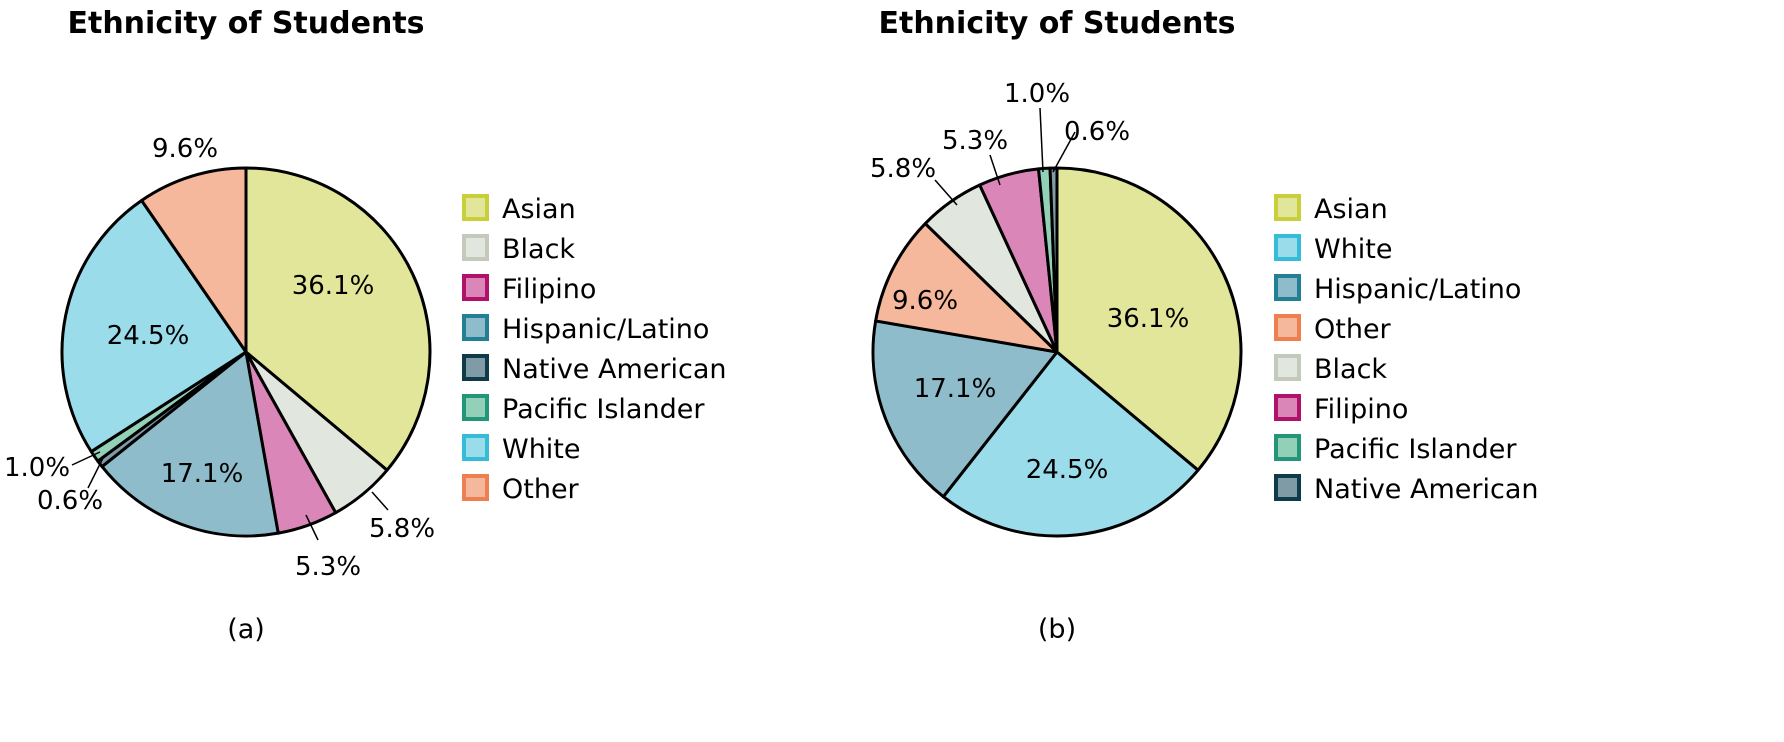 The image size is (1784, 742). What do you see at coordinates (1053, 260) in the screenshot?
I see `pie-slice-native-american` at bounding box center [1053, 260].